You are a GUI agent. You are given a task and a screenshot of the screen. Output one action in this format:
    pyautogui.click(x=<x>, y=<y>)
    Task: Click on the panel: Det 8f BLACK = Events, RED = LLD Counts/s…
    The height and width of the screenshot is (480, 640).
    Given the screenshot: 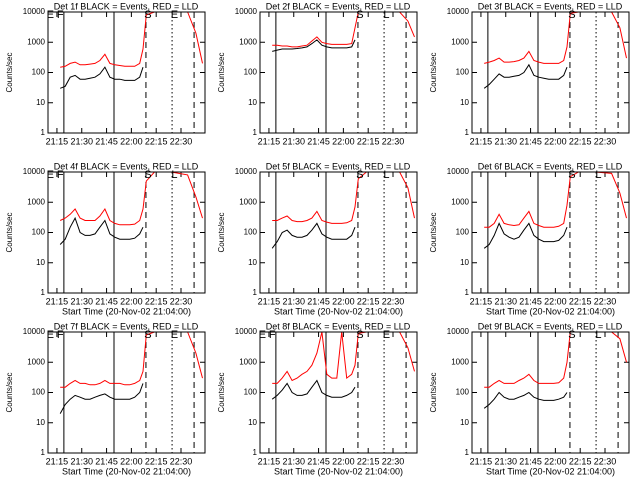 What is the action you would take?
    pyautogui.click(x=317, y=398)
    